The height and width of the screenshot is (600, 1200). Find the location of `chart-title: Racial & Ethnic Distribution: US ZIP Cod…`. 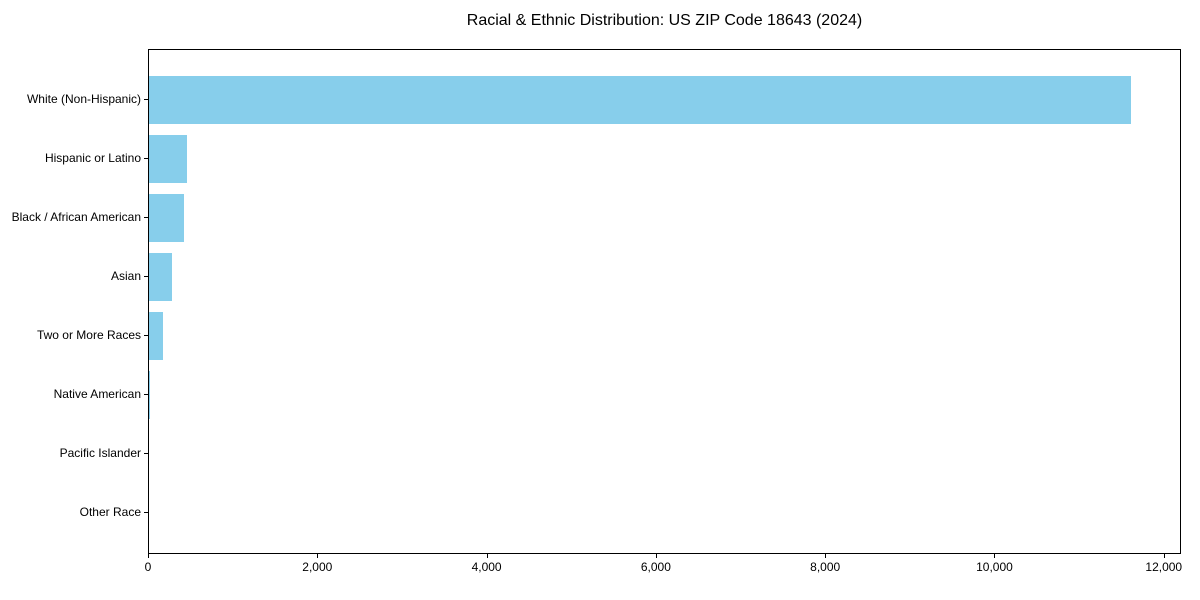

chart-title: Racial & Ethnic Distribution: US ZIP Cod… is located at coordinates (664, 20).